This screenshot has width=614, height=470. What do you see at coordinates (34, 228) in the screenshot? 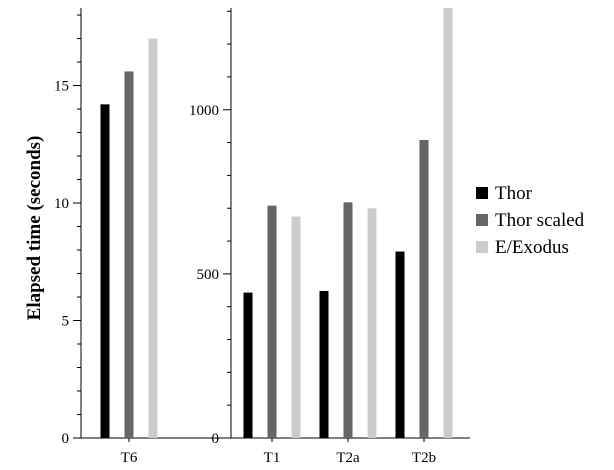
I see `y-axis-label: Elapsed time (seconds)` at bounding box center [34, 228].